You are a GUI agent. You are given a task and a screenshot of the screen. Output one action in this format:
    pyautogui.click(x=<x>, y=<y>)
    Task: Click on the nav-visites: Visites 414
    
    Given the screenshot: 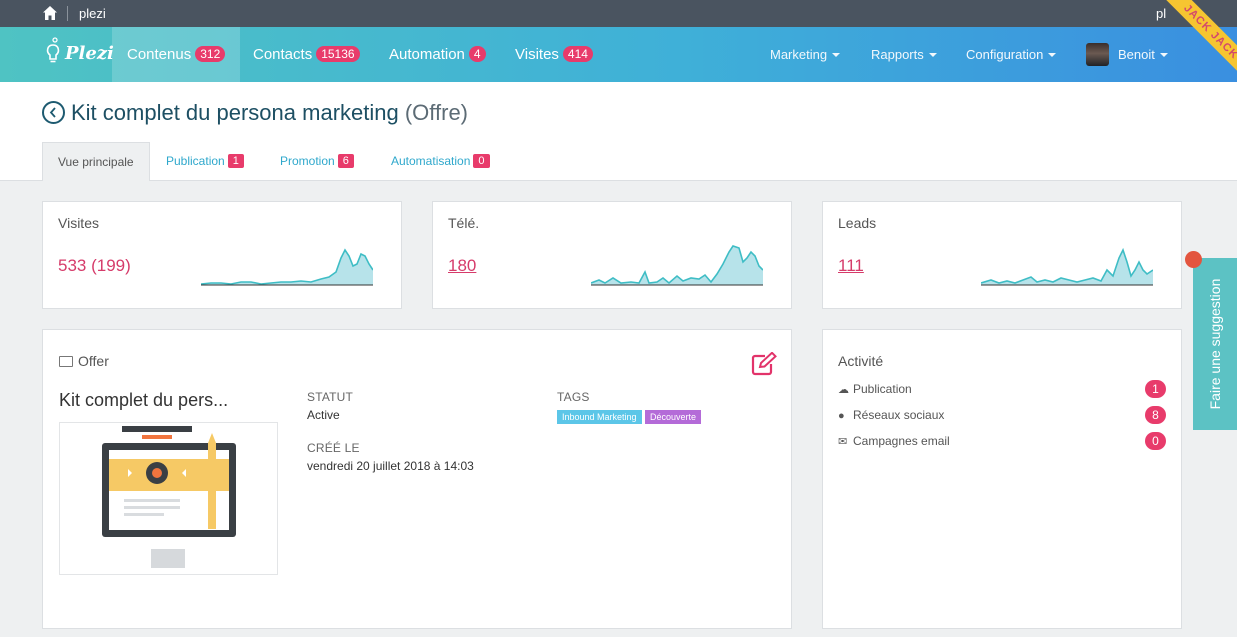 What is the action you would take?
    pyautogui.click(x=554, y=54)
    